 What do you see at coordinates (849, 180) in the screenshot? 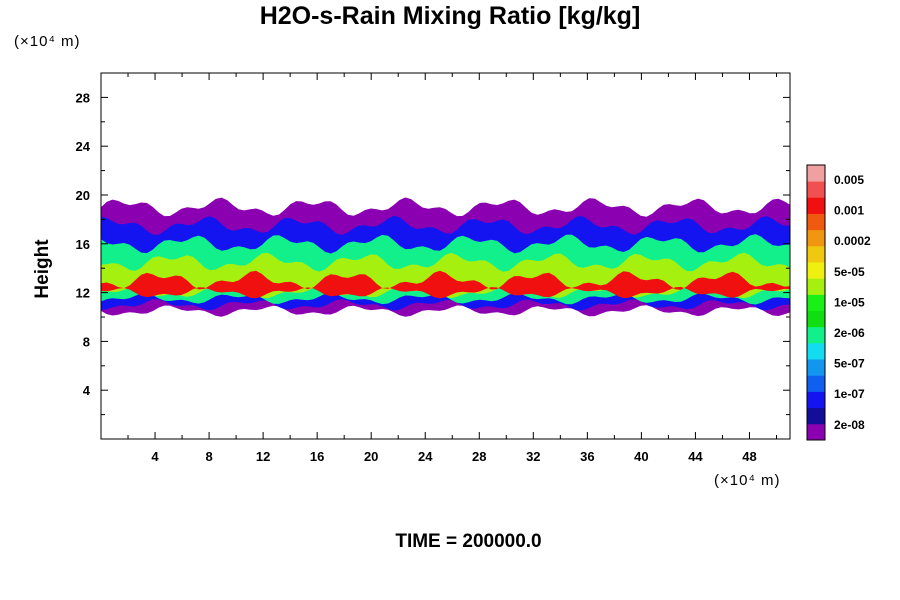
I see `colorbar-label: 0.005` at bounding box center [849, 180].